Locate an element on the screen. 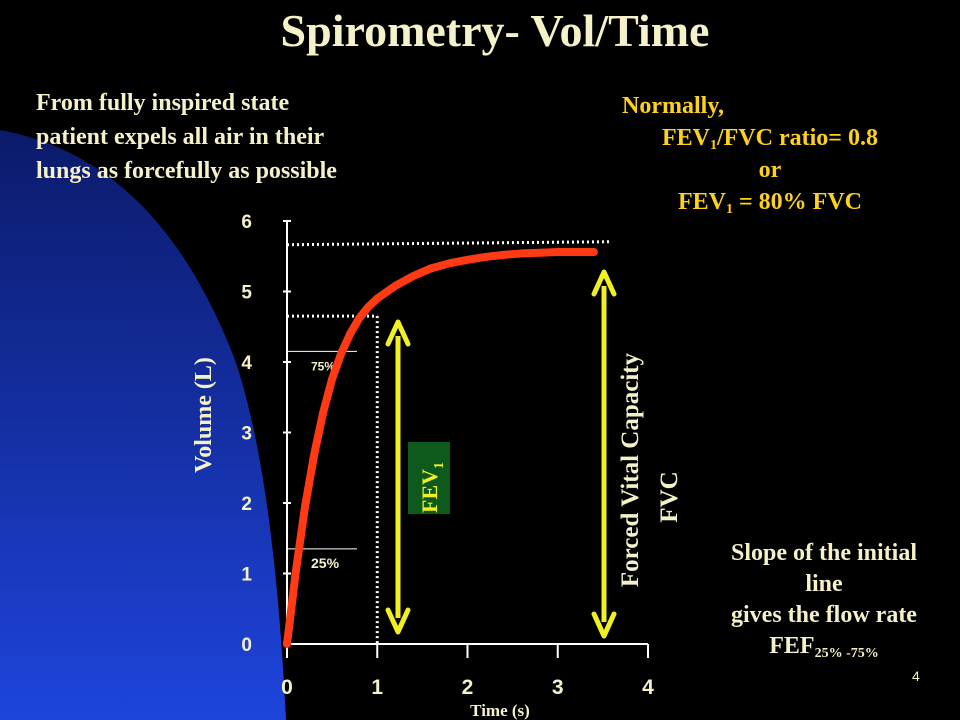 The height and width of the screenshot is (720, 960). x-tick-label: 1 is located at coordinates (377, 687).